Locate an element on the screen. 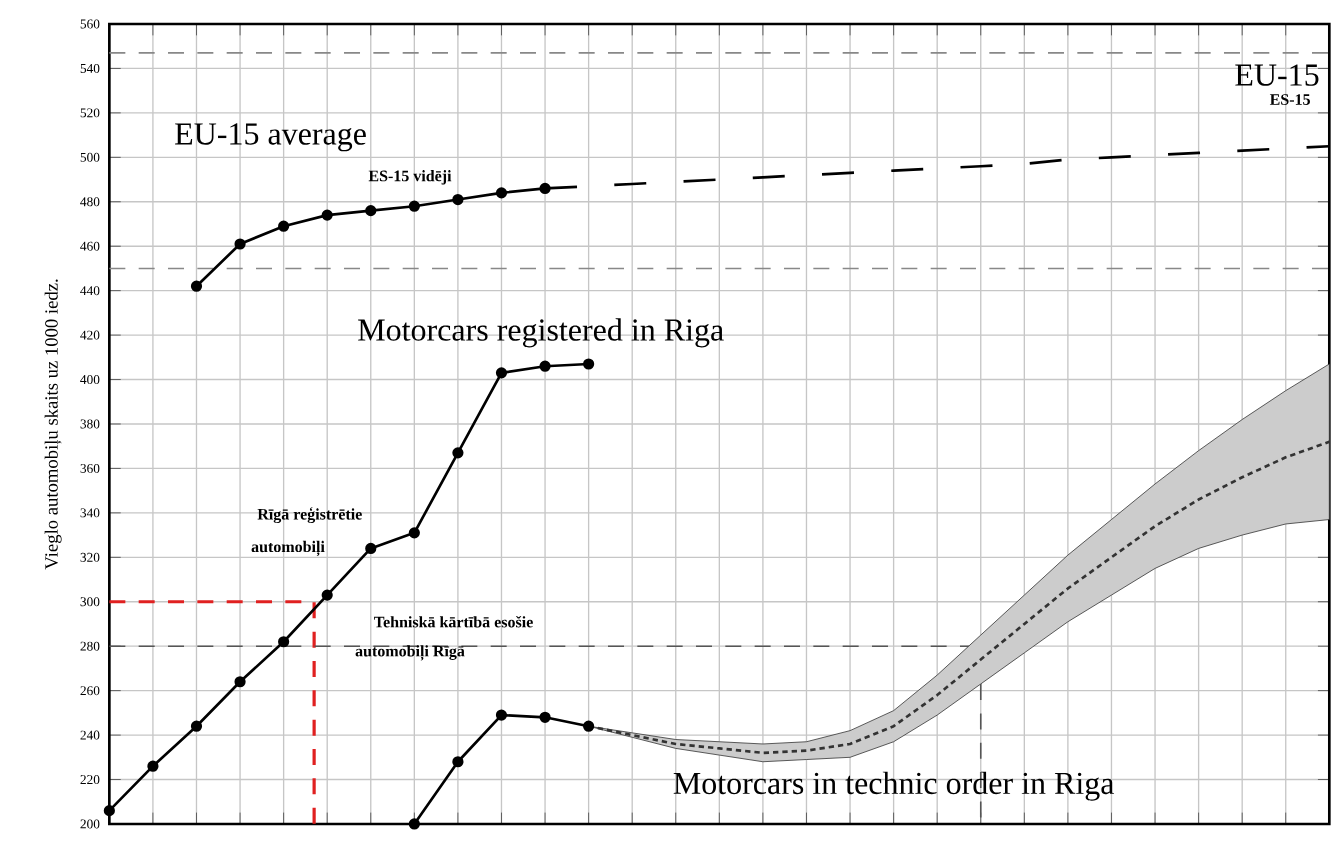 The height and width of the screenshot is (864, 1338). annotation: ES-15 is located at coordinates (1289, 99).